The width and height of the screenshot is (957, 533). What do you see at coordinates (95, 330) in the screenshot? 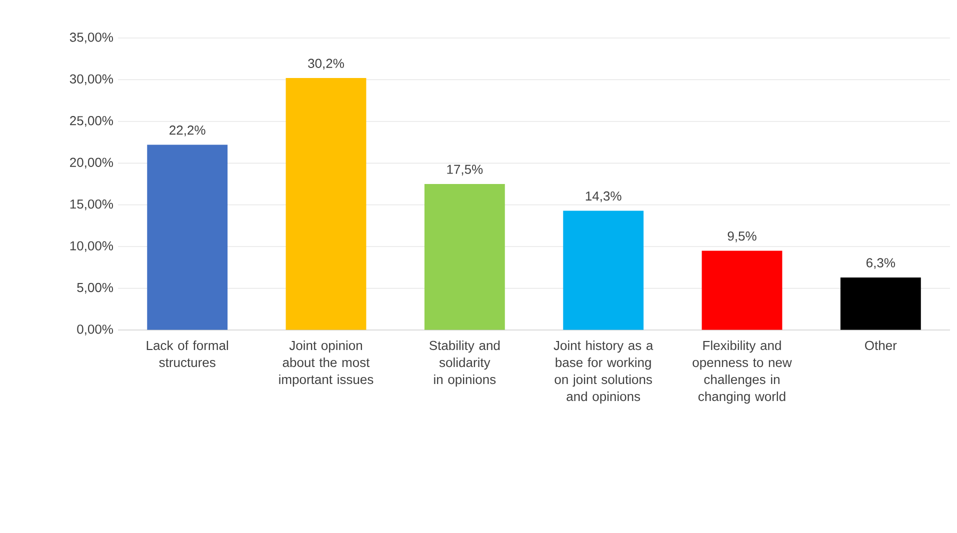
I see `y-tick-label: 0,00%` at bounding box center [95, 330].